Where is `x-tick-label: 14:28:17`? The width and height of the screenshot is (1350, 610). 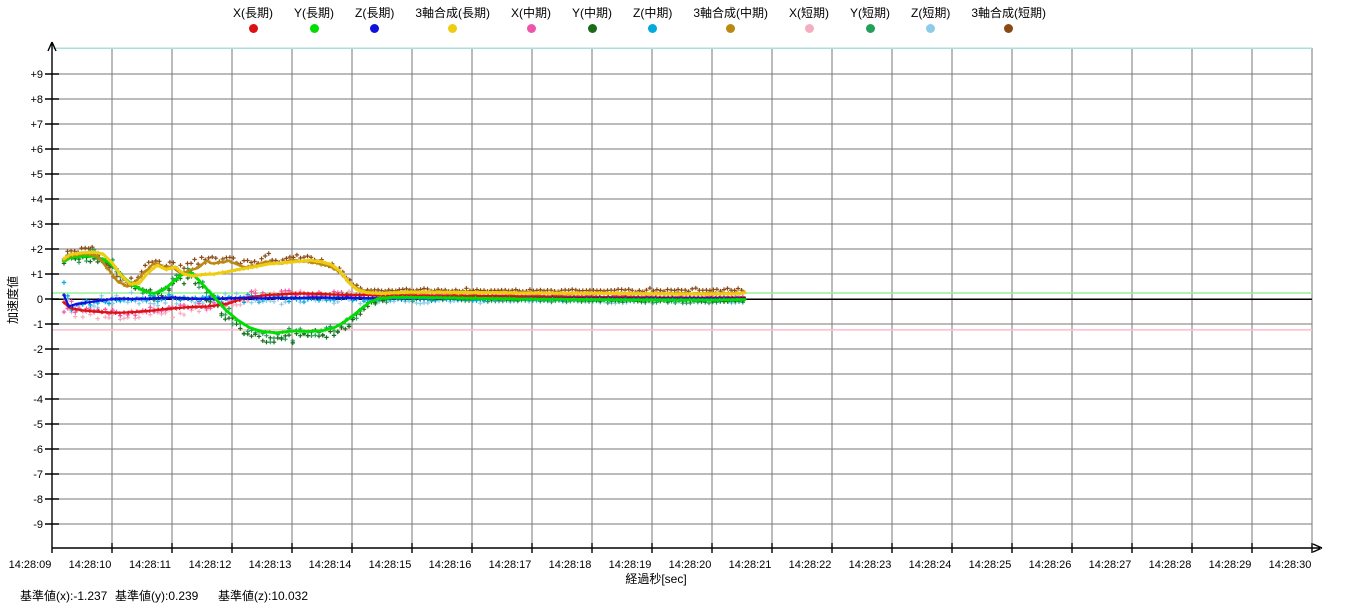 x-tick-label: 14:28:17 is located at coordinates (510, 565).